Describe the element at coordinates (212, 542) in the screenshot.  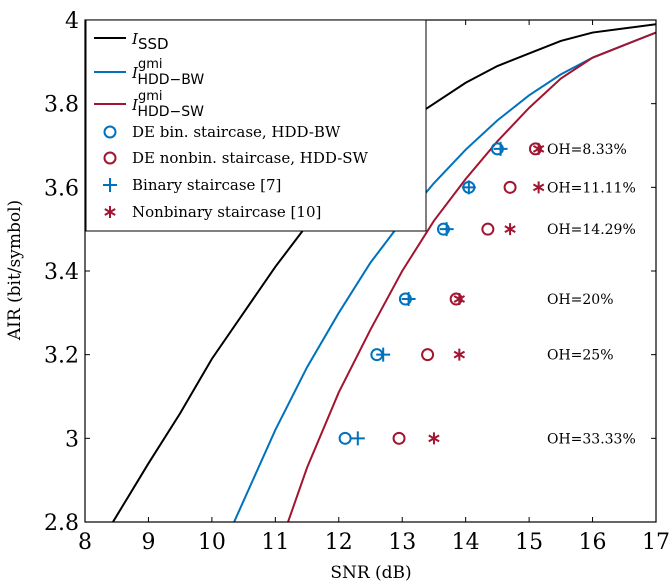
I see `x-tick-label: 10` at that location.